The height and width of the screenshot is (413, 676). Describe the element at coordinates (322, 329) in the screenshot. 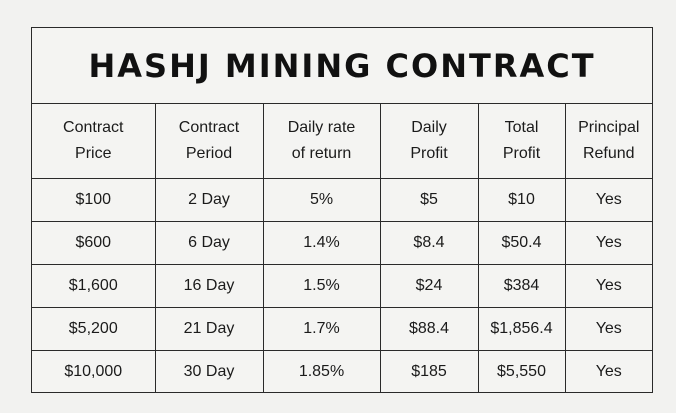

I see `cell-daily-rate: 1.7%` at that location.